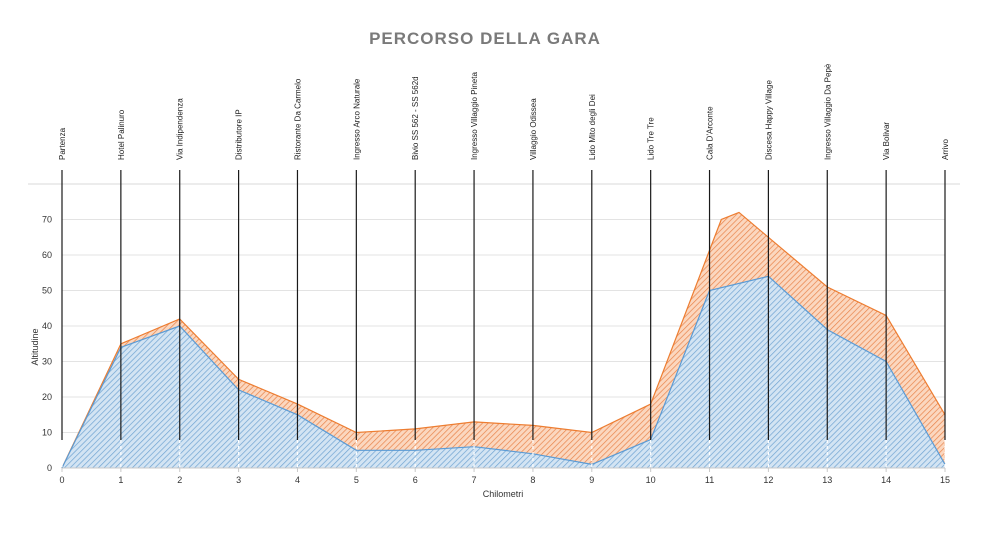 The width and height of the screenshot is (1000, 543). I want to click on x-tick-label: 10, so click(651, 480).